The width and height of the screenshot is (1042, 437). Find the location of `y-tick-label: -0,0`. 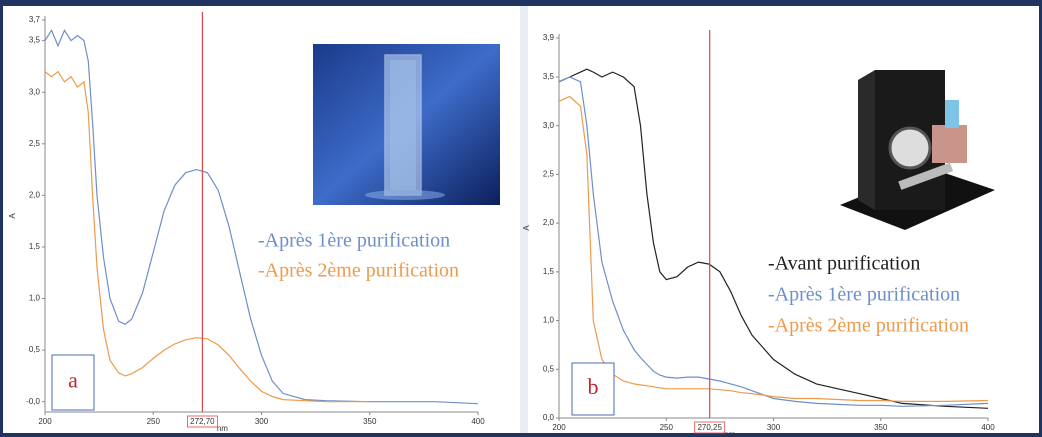

y-tick-label: -0,0 is located at coordinates (33, 401).